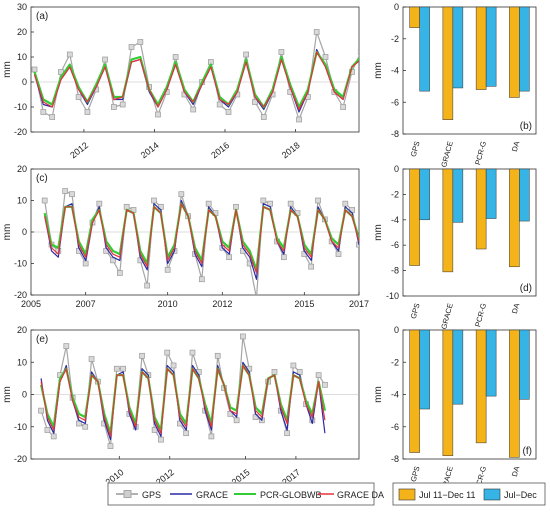 This screenshot has width=550, height=512. What do you see at coordinates (392, 296) in the screenshot?
I see `y-tick-label-d: -10` at bounding box center [392, 296].